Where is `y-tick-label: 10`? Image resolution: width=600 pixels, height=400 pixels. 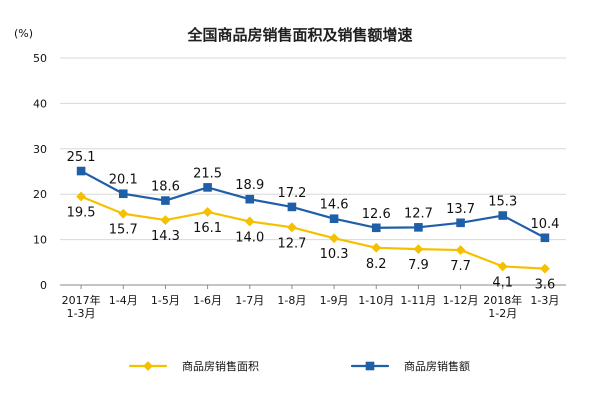 y-tick-label: 10 is located at coordinates (40, 240).